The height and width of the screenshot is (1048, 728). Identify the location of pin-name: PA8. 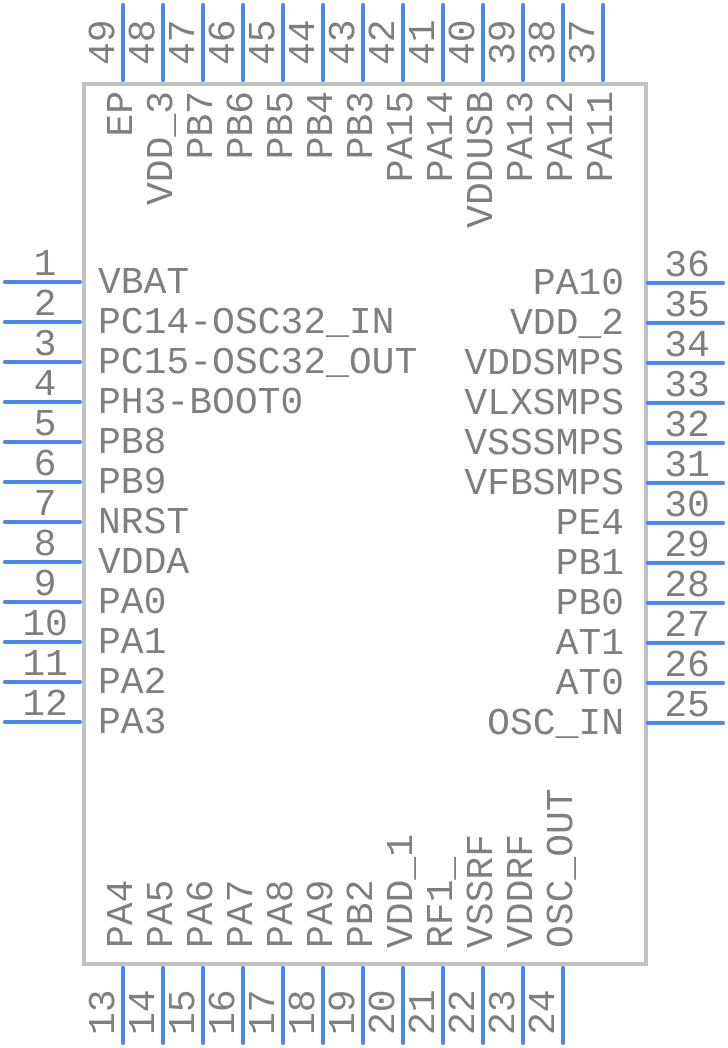
(282, 913).